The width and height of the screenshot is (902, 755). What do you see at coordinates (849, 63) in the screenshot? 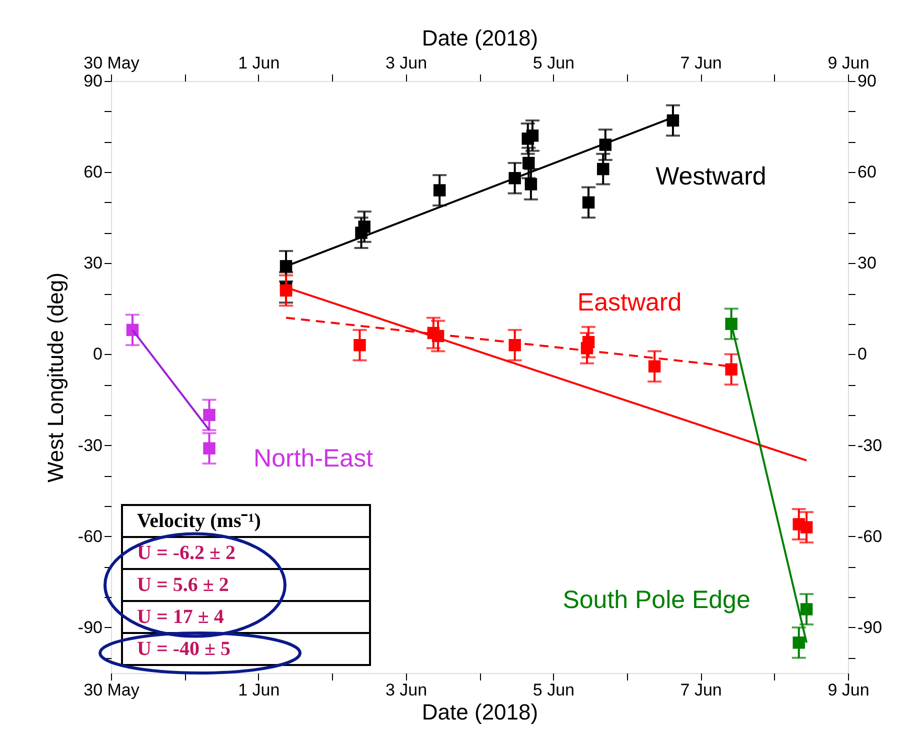
I see `x2-tick-label: 9 Jun` at bounding box center [849, 63].